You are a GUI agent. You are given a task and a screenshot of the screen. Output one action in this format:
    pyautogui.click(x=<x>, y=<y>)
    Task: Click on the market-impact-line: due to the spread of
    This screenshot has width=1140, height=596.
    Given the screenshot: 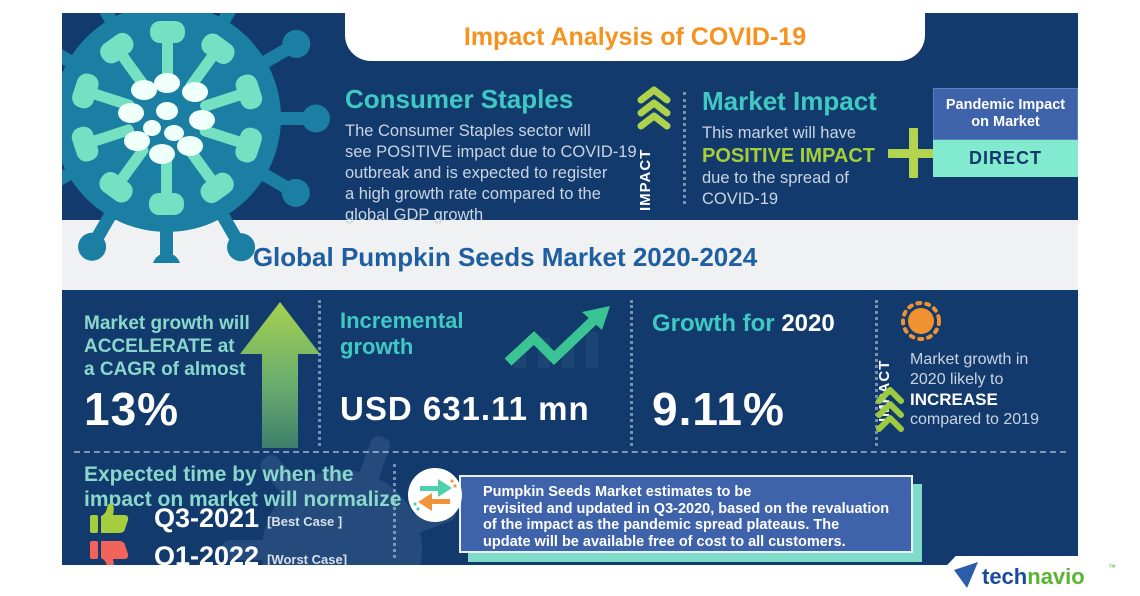 What is the action you would take?
    pyautogui.click(x=775, y=178)
    